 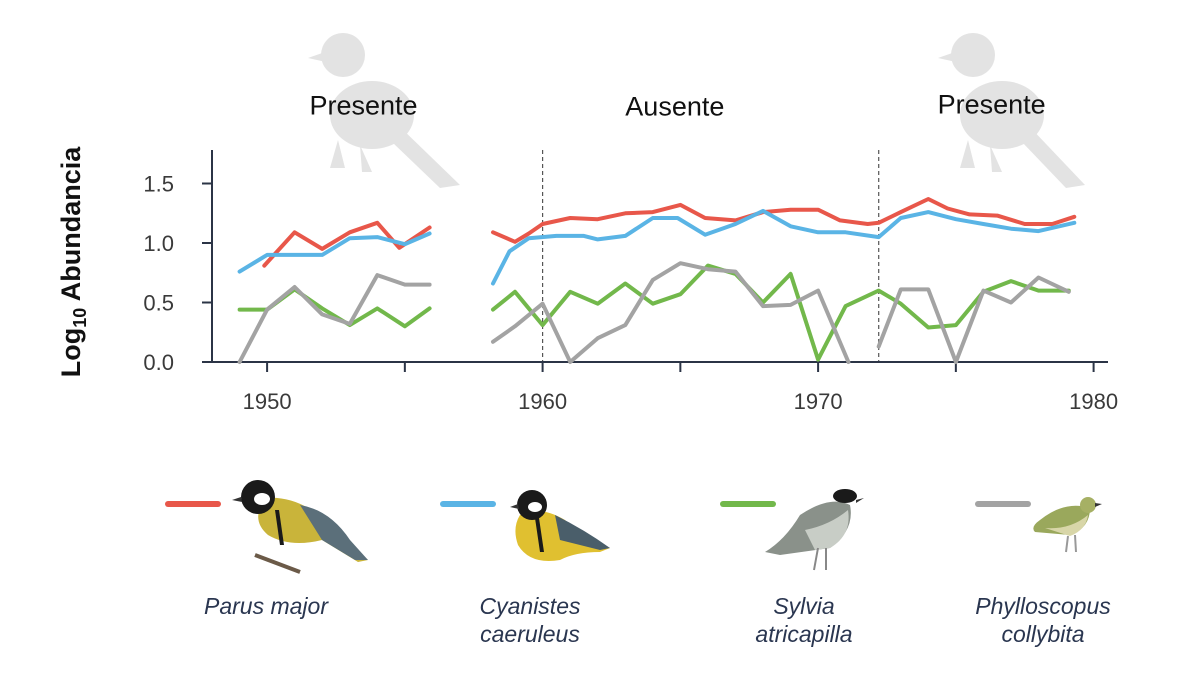 I want to click on y-tick-label: 1.5, so click(x=158, y=184).